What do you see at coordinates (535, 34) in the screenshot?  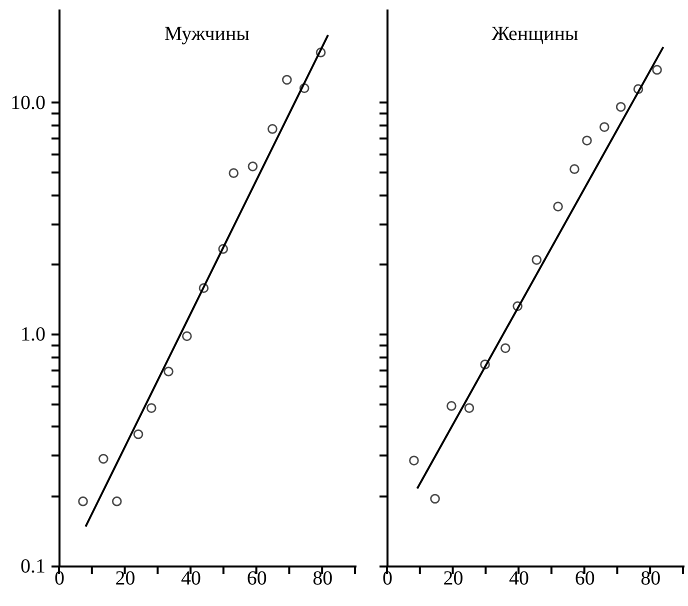 I see `text: Женщины` at bounding box center [535, 34].